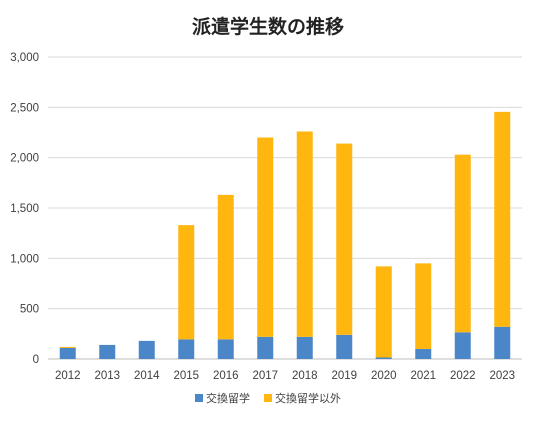  What do you see at coordinates (463, 376) in the screenshot?
I see `x-tick-label: 2022` at bounding box center [463, 376].